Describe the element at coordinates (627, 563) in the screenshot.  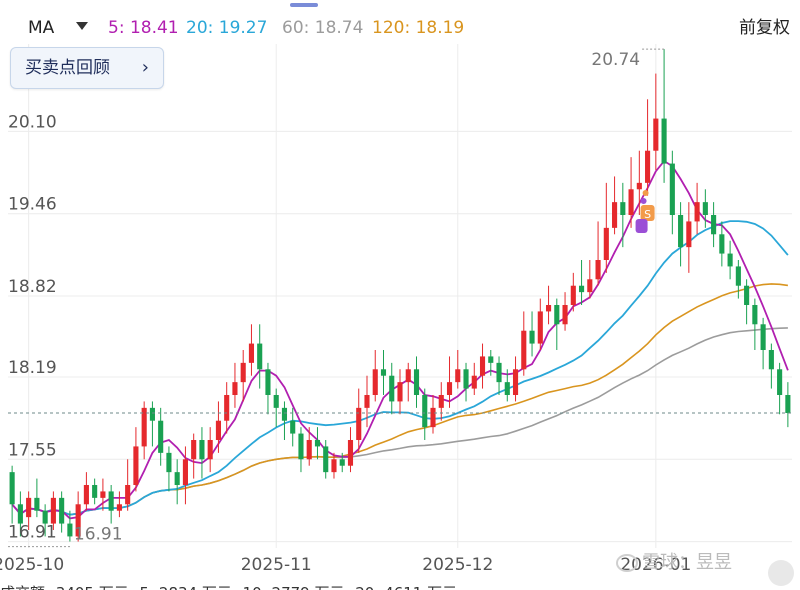
I see `xueqiu-logo-icon` at that location.